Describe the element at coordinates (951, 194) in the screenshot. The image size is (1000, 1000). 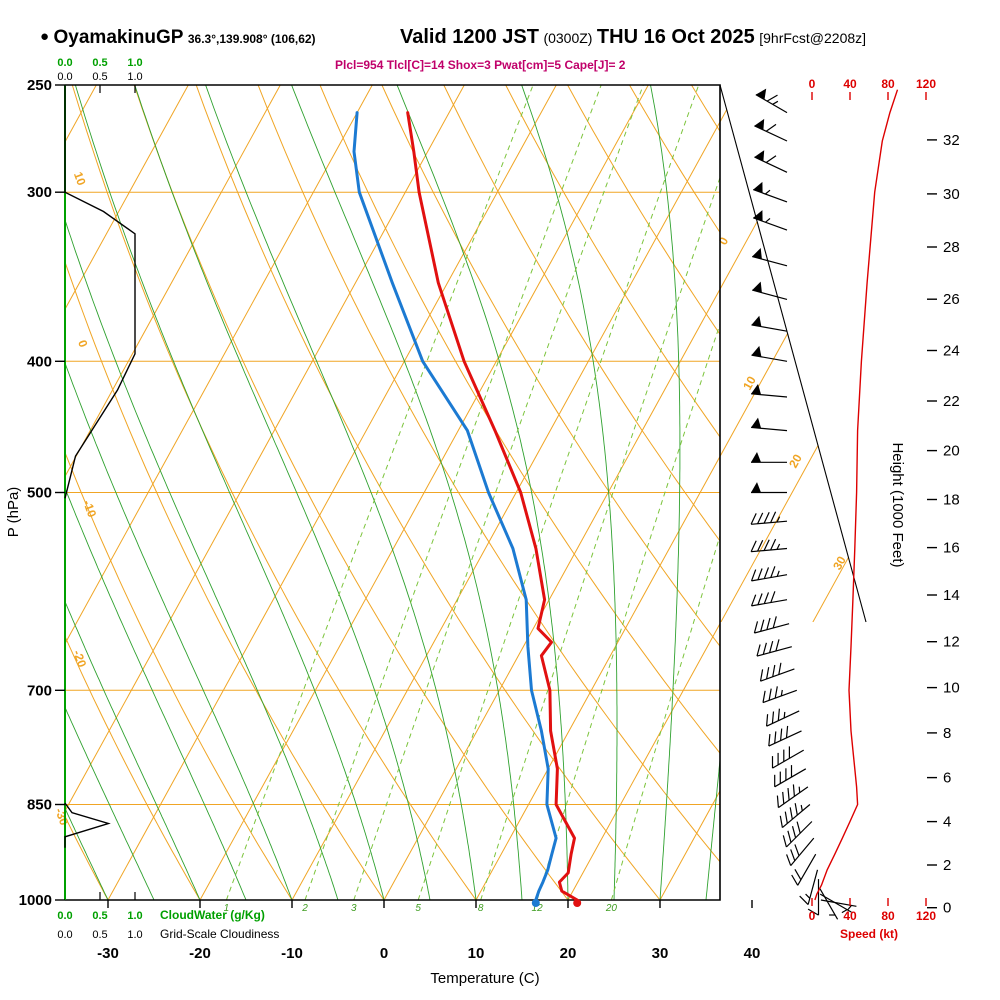
I see `height-tick-label: 30` at that location.